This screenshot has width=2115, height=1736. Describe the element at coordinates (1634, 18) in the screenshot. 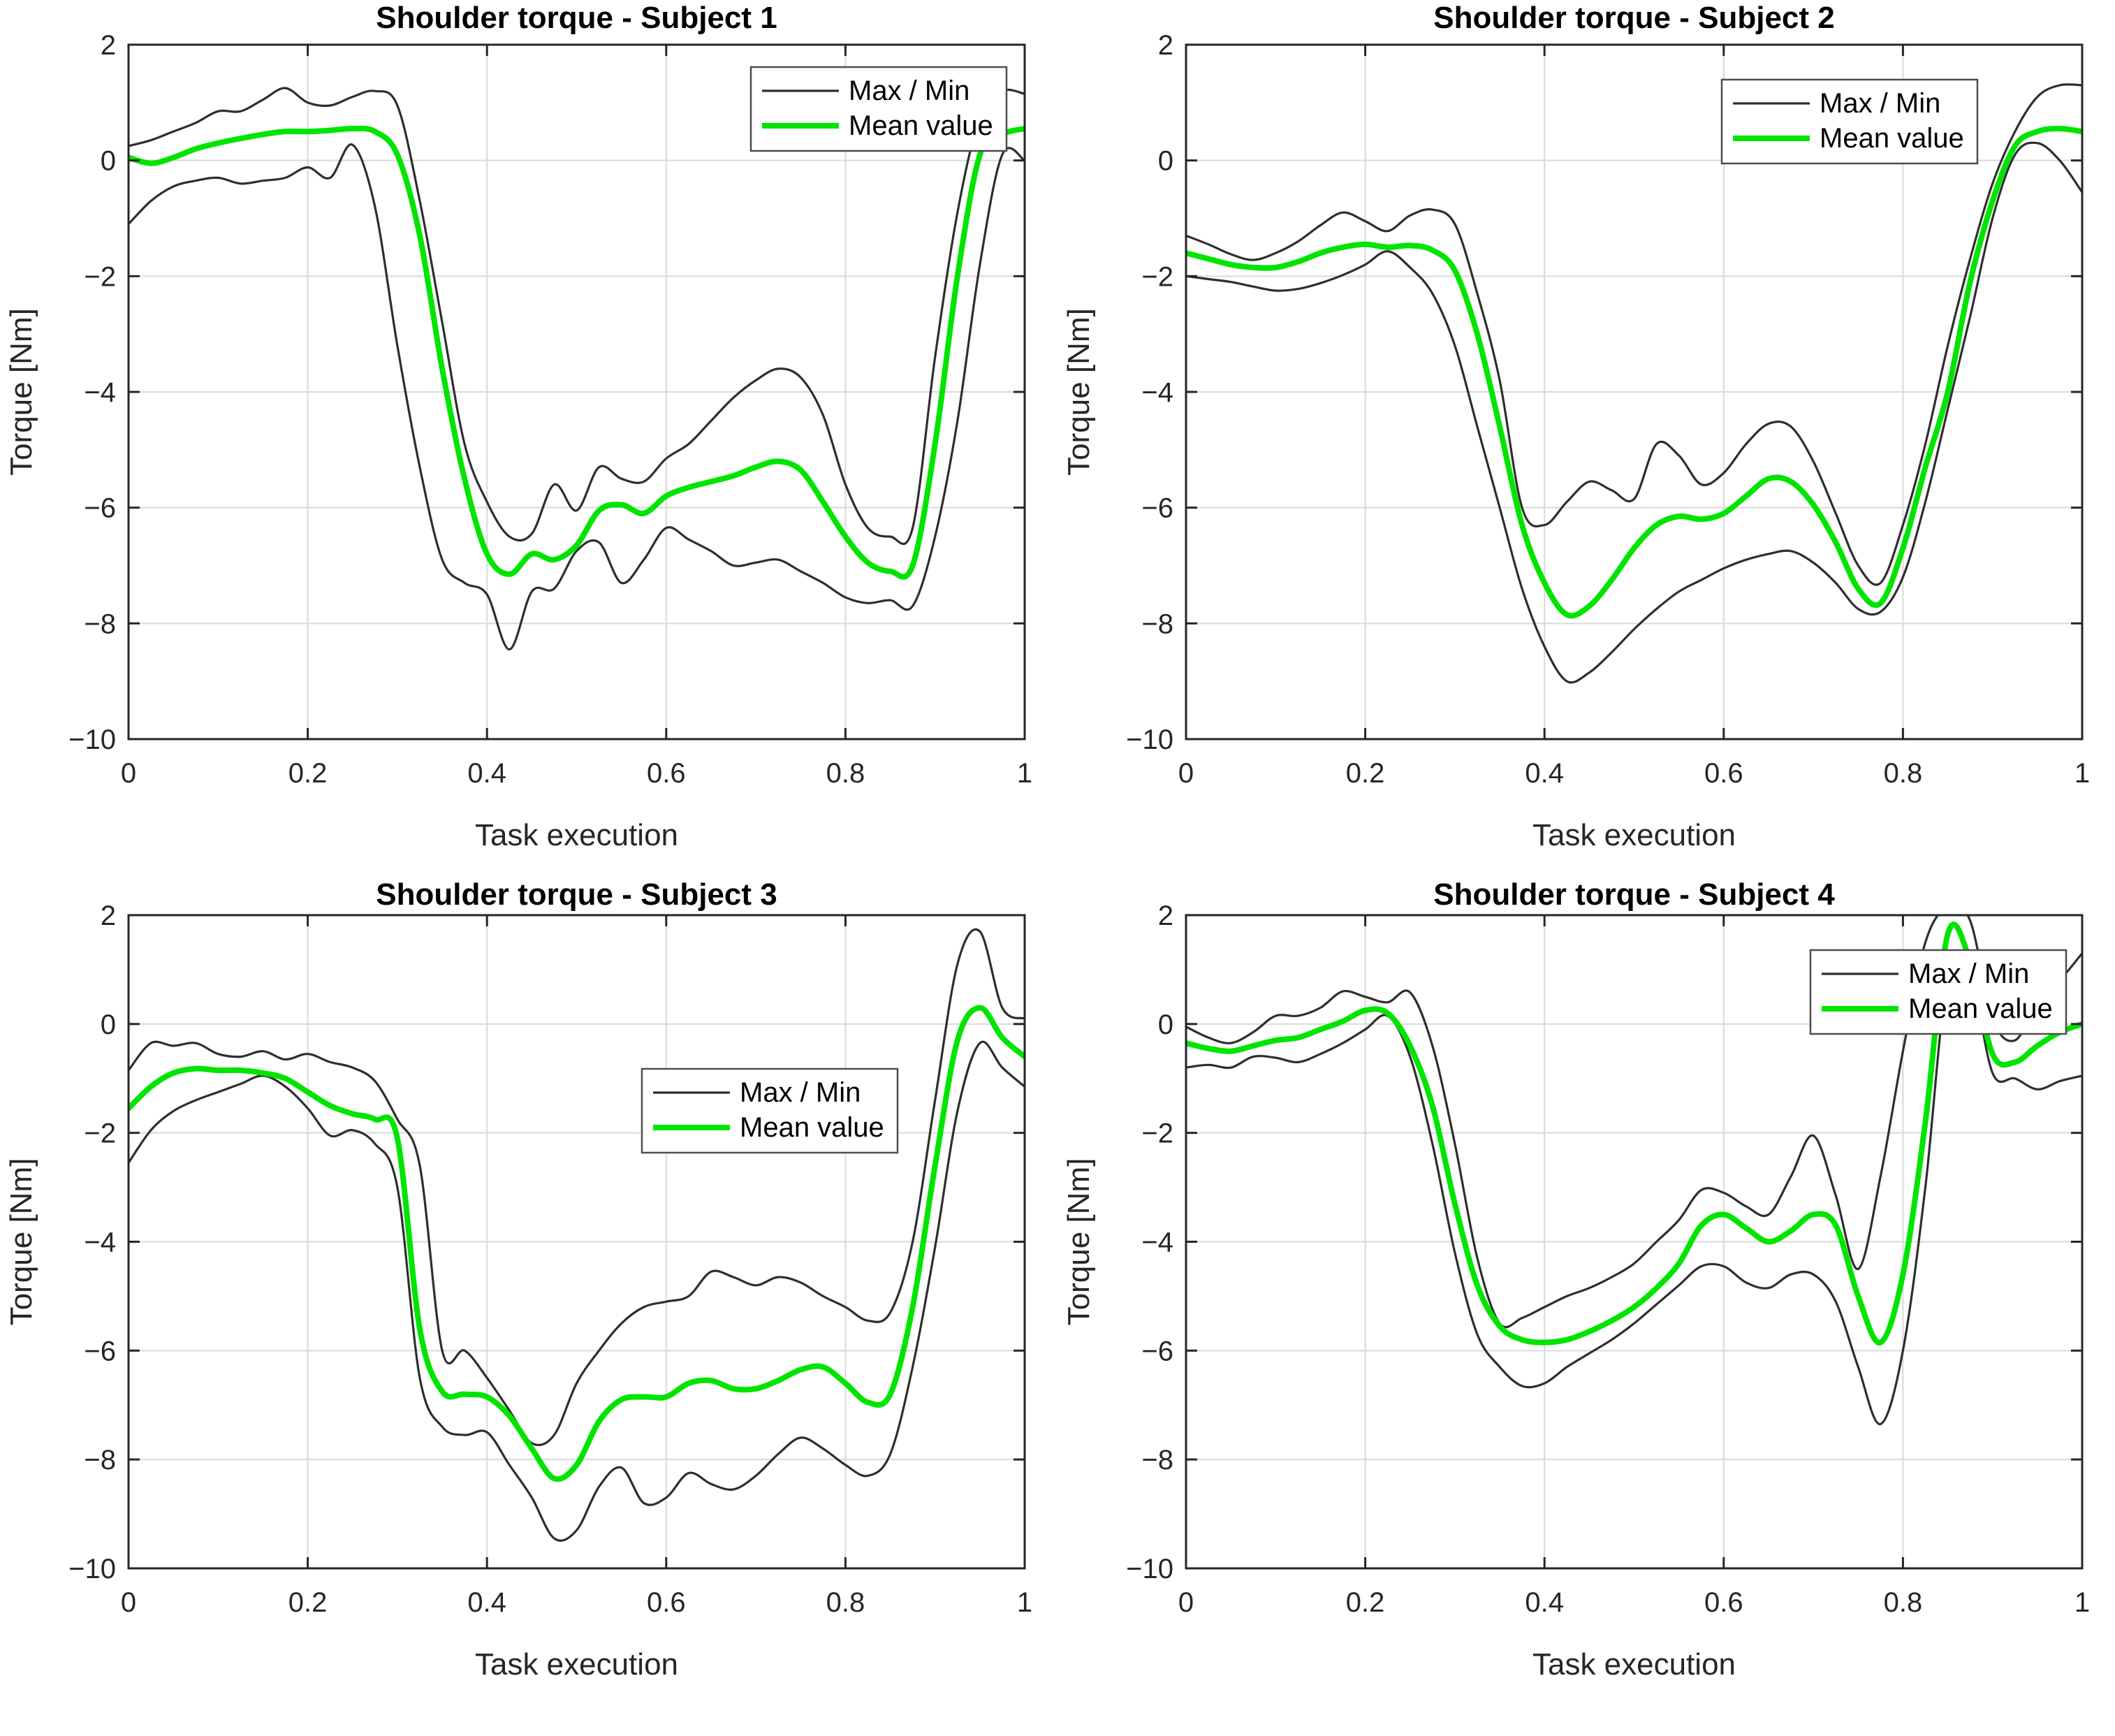

I see `chart-title: Shoulder torque - Subject 2` at that location.